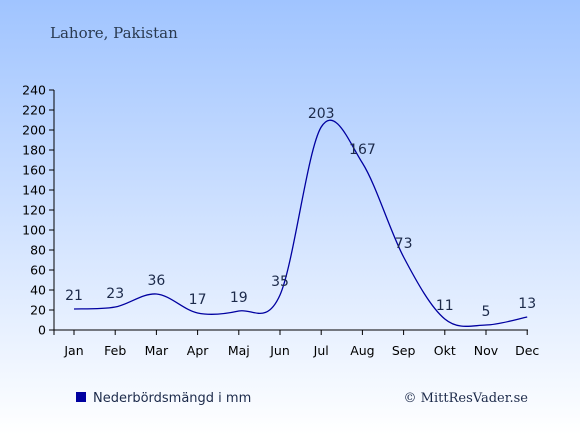  Describe the element at coordinates (42, 330) in the screenshot. I see `y-tick-label: 0` at that location.